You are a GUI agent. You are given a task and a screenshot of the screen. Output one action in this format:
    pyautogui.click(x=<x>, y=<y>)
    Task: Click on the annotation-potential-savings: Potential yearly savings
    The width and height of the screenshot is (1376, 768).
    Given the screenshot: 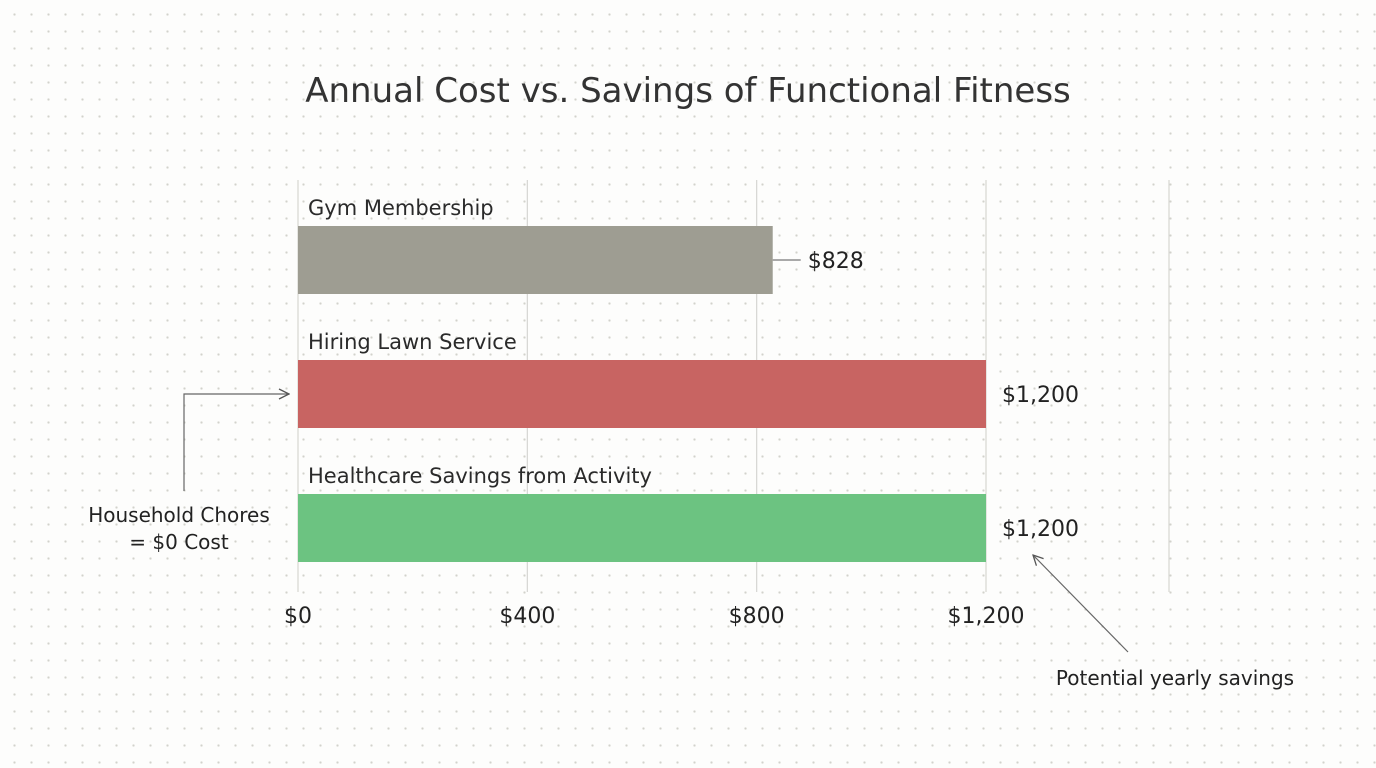 What is the action you would take?
    pyautogui.click(x=1175, y=678)
    